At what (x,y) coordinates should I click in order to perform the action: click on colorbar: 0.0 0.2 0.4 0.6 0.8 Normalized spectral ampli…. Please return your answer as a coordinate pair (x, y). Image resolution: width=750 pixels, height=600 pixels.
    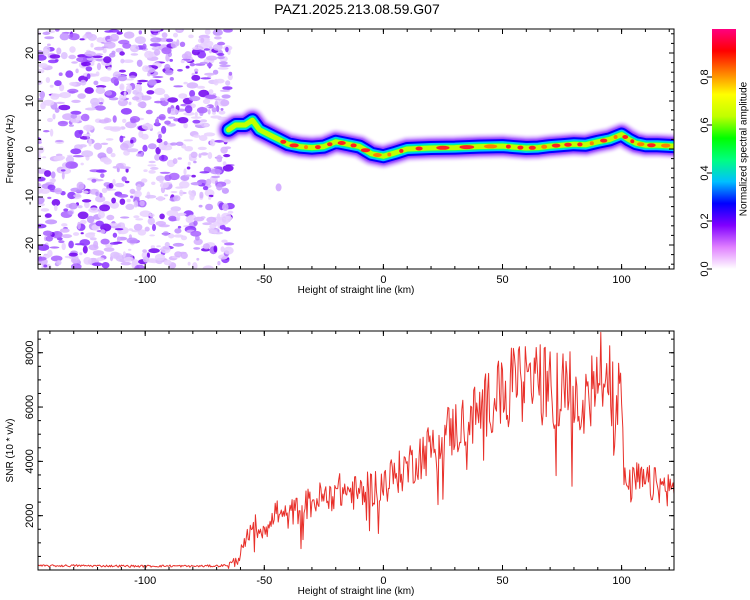
    Looking at the image, I should click on (724, 153).